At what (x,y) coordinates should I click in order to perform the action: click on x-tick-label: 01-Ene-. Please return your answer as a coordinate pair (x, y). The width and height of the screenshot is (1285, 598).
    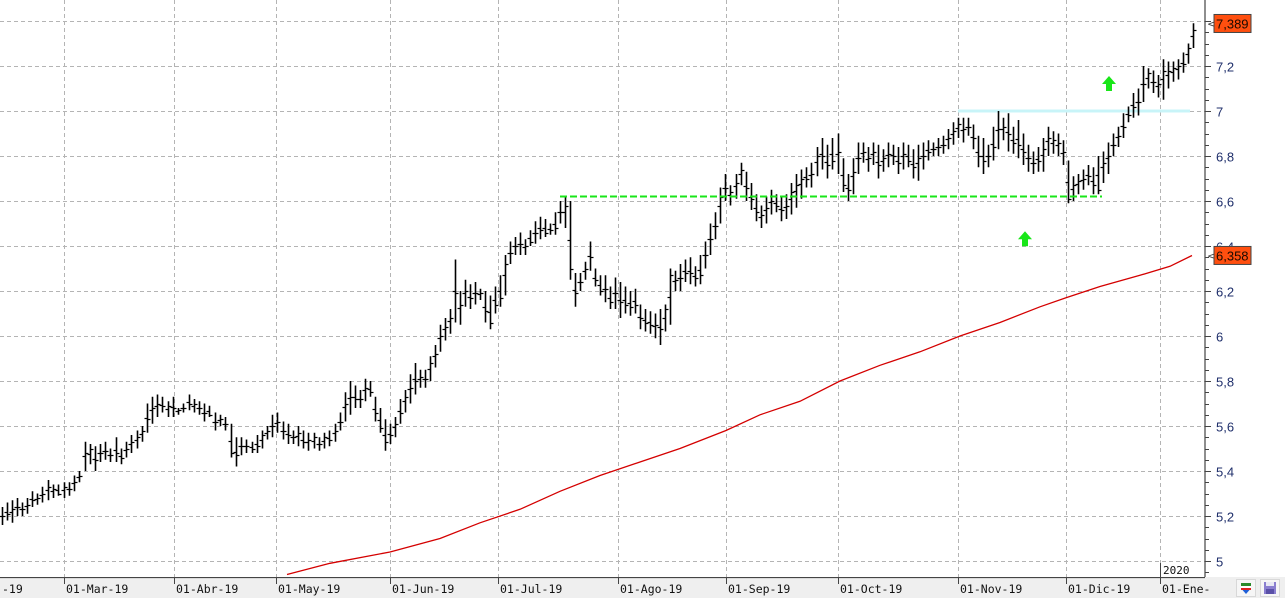
    Looking at the image, I should click on (1186, 589).